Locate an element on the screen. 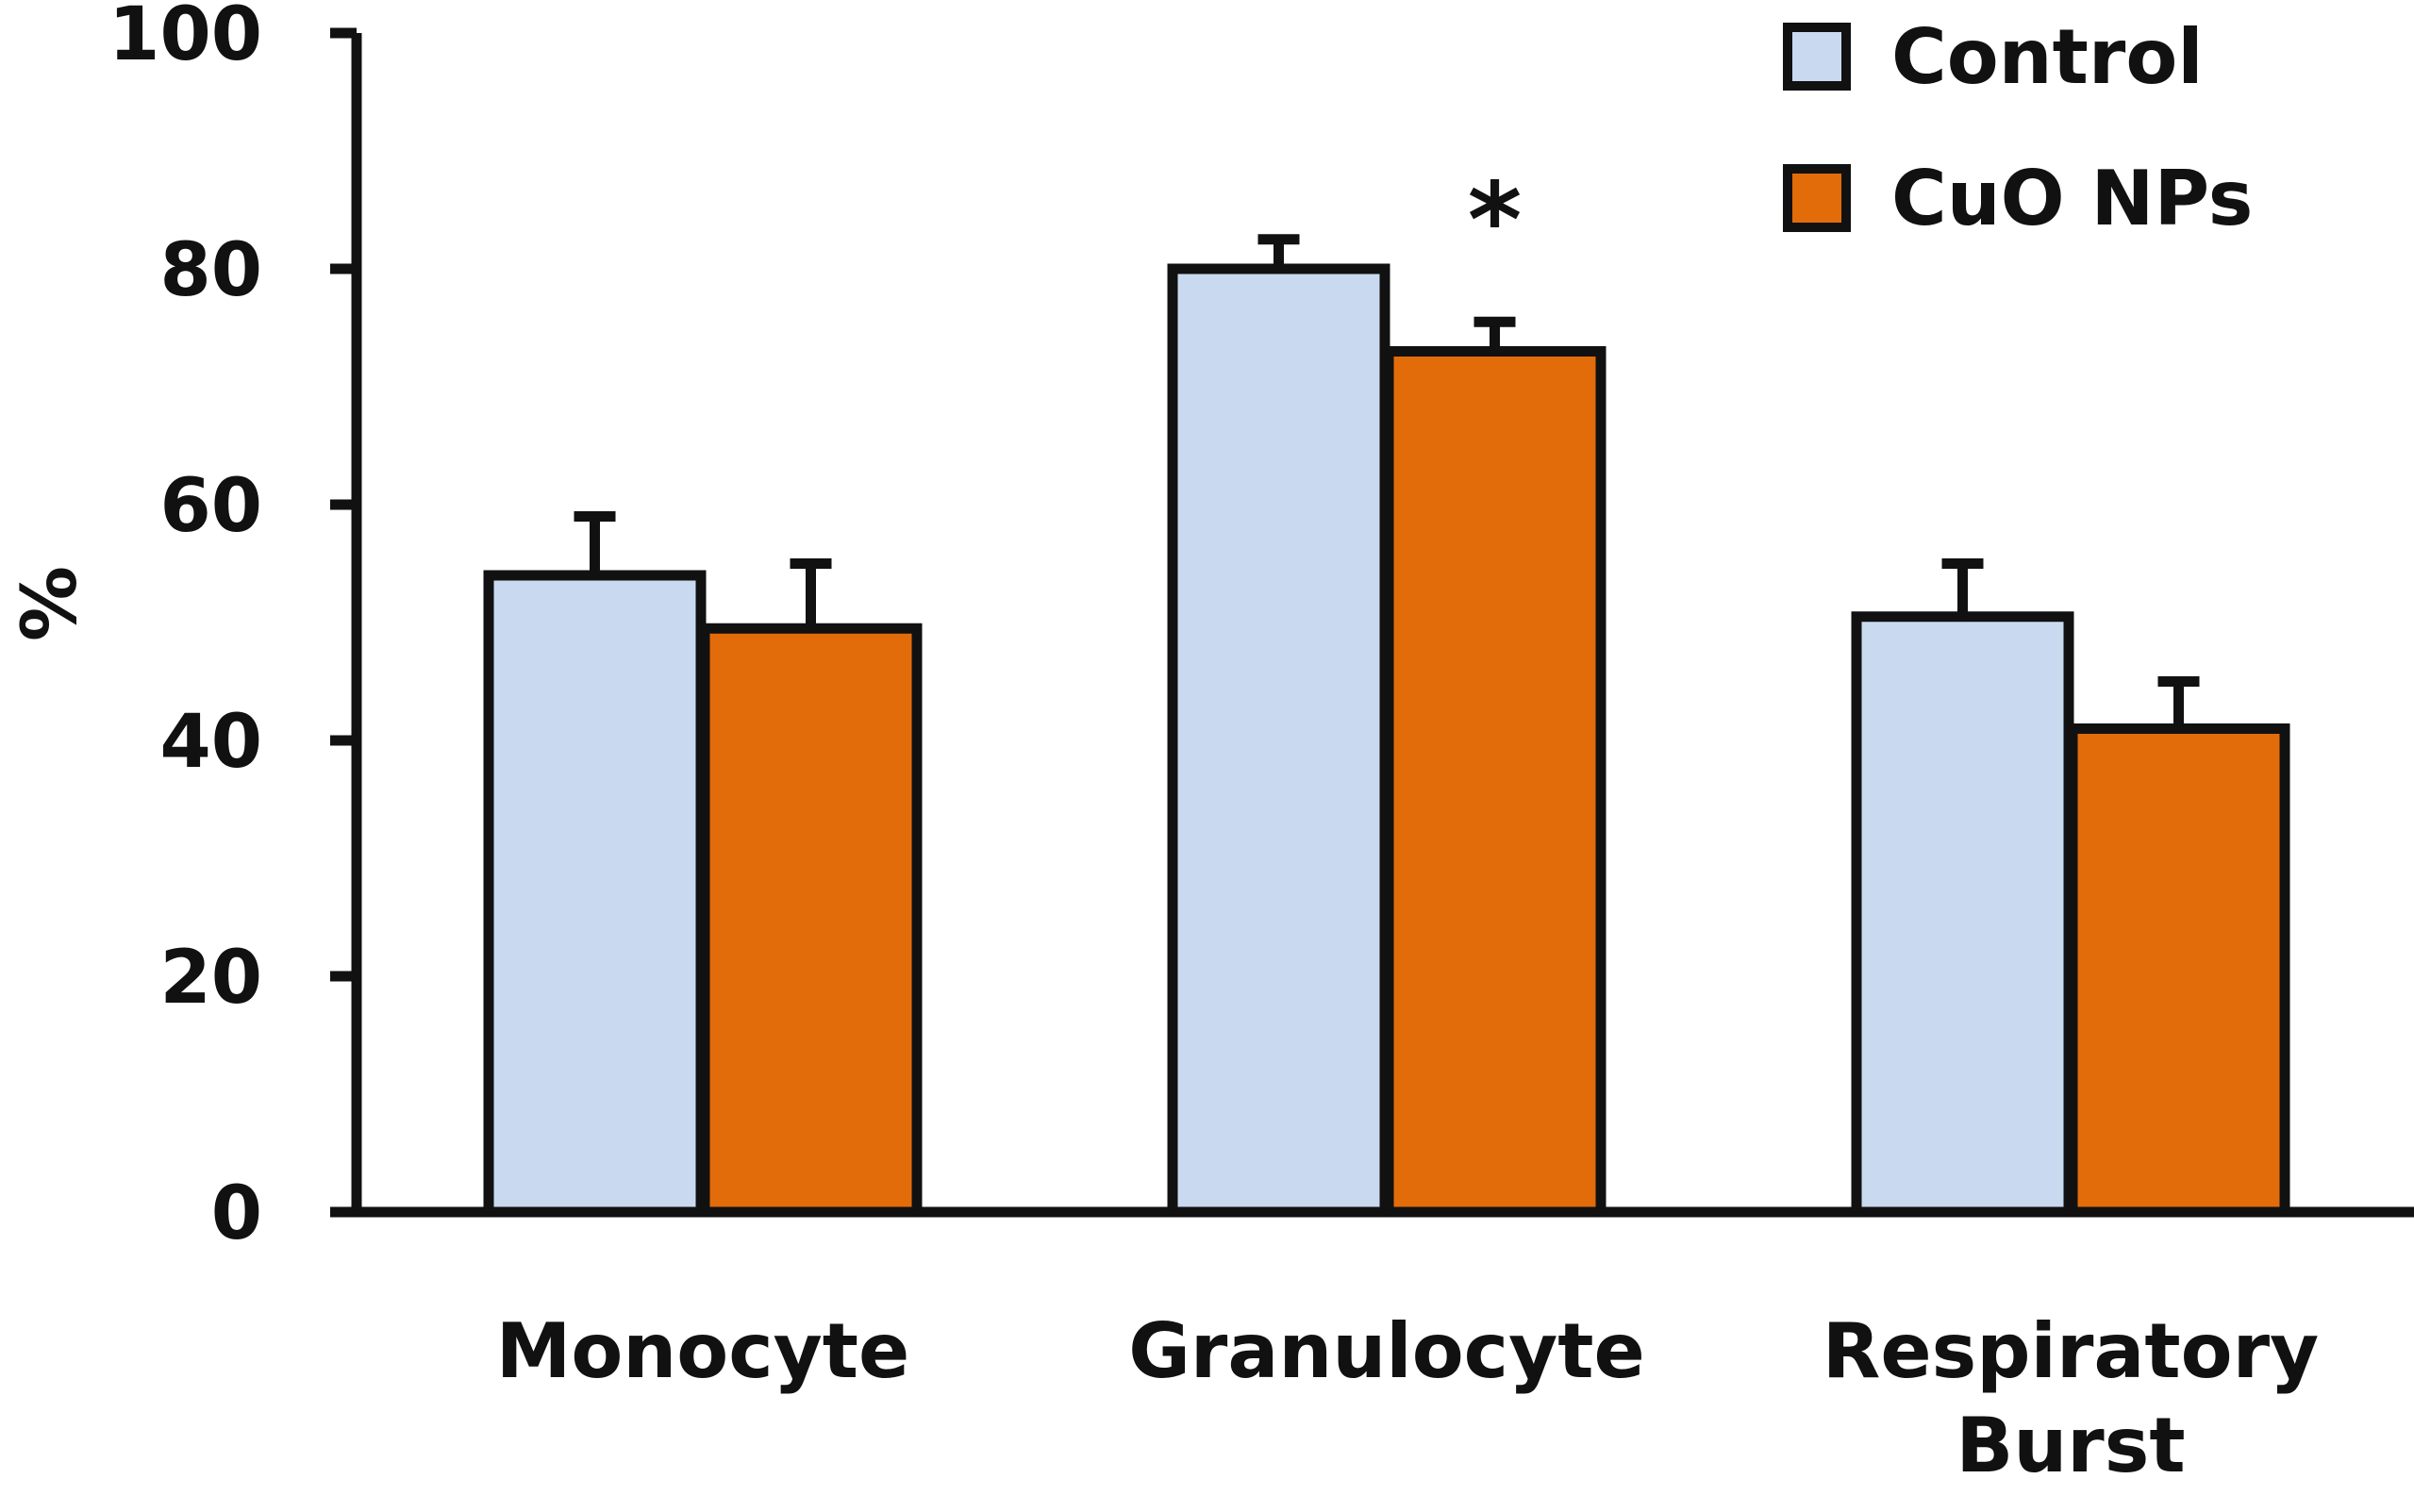 This screenshot has width=2414, height=1512. y-tick-label: 20 is located at coordinates (210, 978).